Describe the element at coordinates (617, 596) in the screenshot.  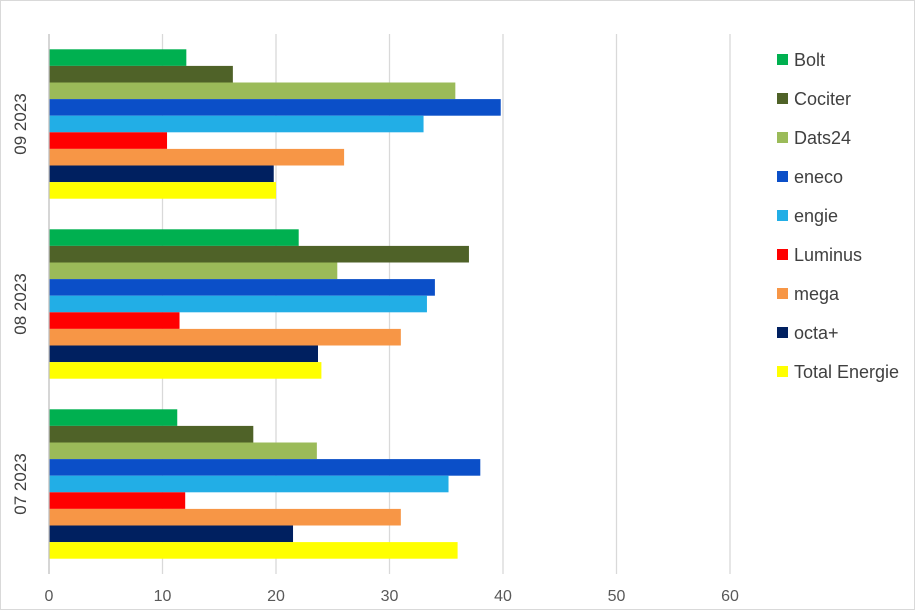
I see `x-tick-label: 50` at that location.